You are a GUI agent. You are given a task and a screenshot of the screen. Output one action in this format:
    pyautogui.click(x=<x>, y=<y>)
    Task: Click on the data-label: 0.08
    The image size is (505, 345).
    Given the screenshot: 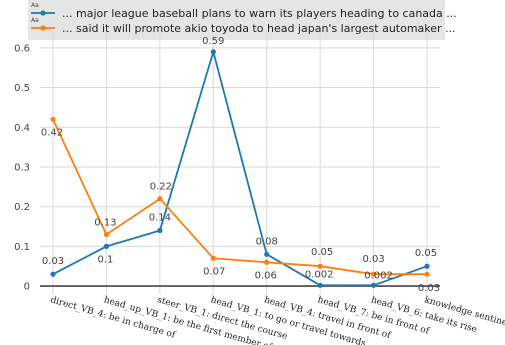 What is the action you would take?
    pyautogui.click(x=267, y=241)
    